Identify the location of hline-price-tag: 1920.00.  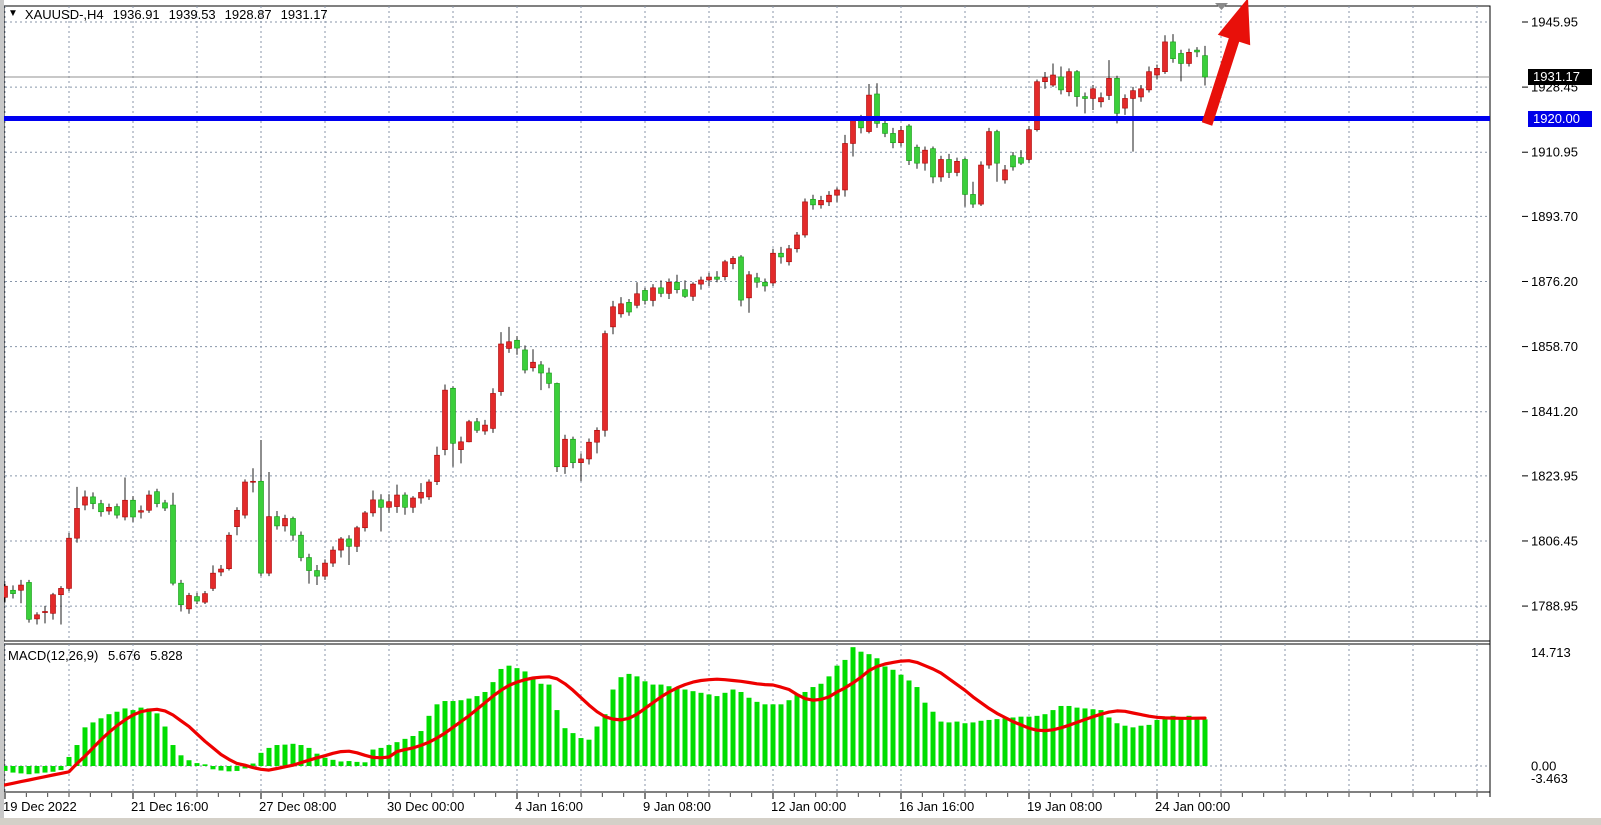
(1560, 118).